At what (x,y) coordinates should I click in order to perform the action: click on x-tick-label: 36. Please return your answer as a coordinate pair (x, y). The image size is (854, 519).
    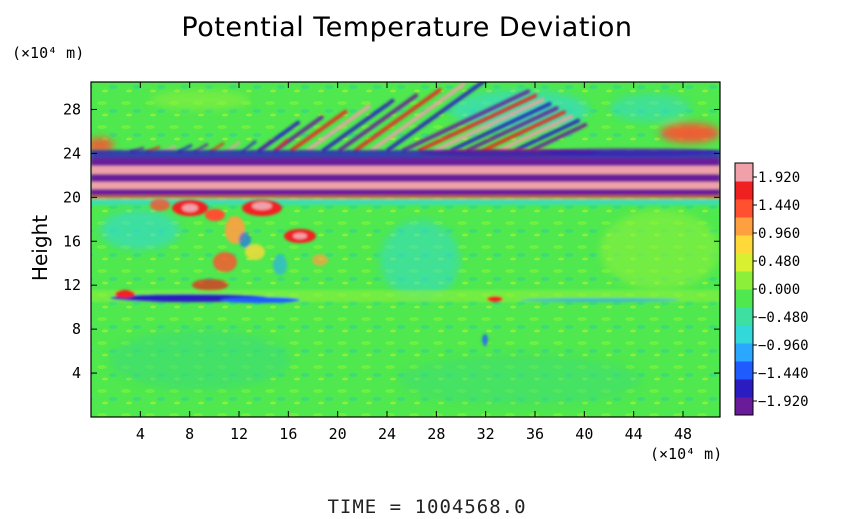
    Looking at the image, I should click on (535, 434).